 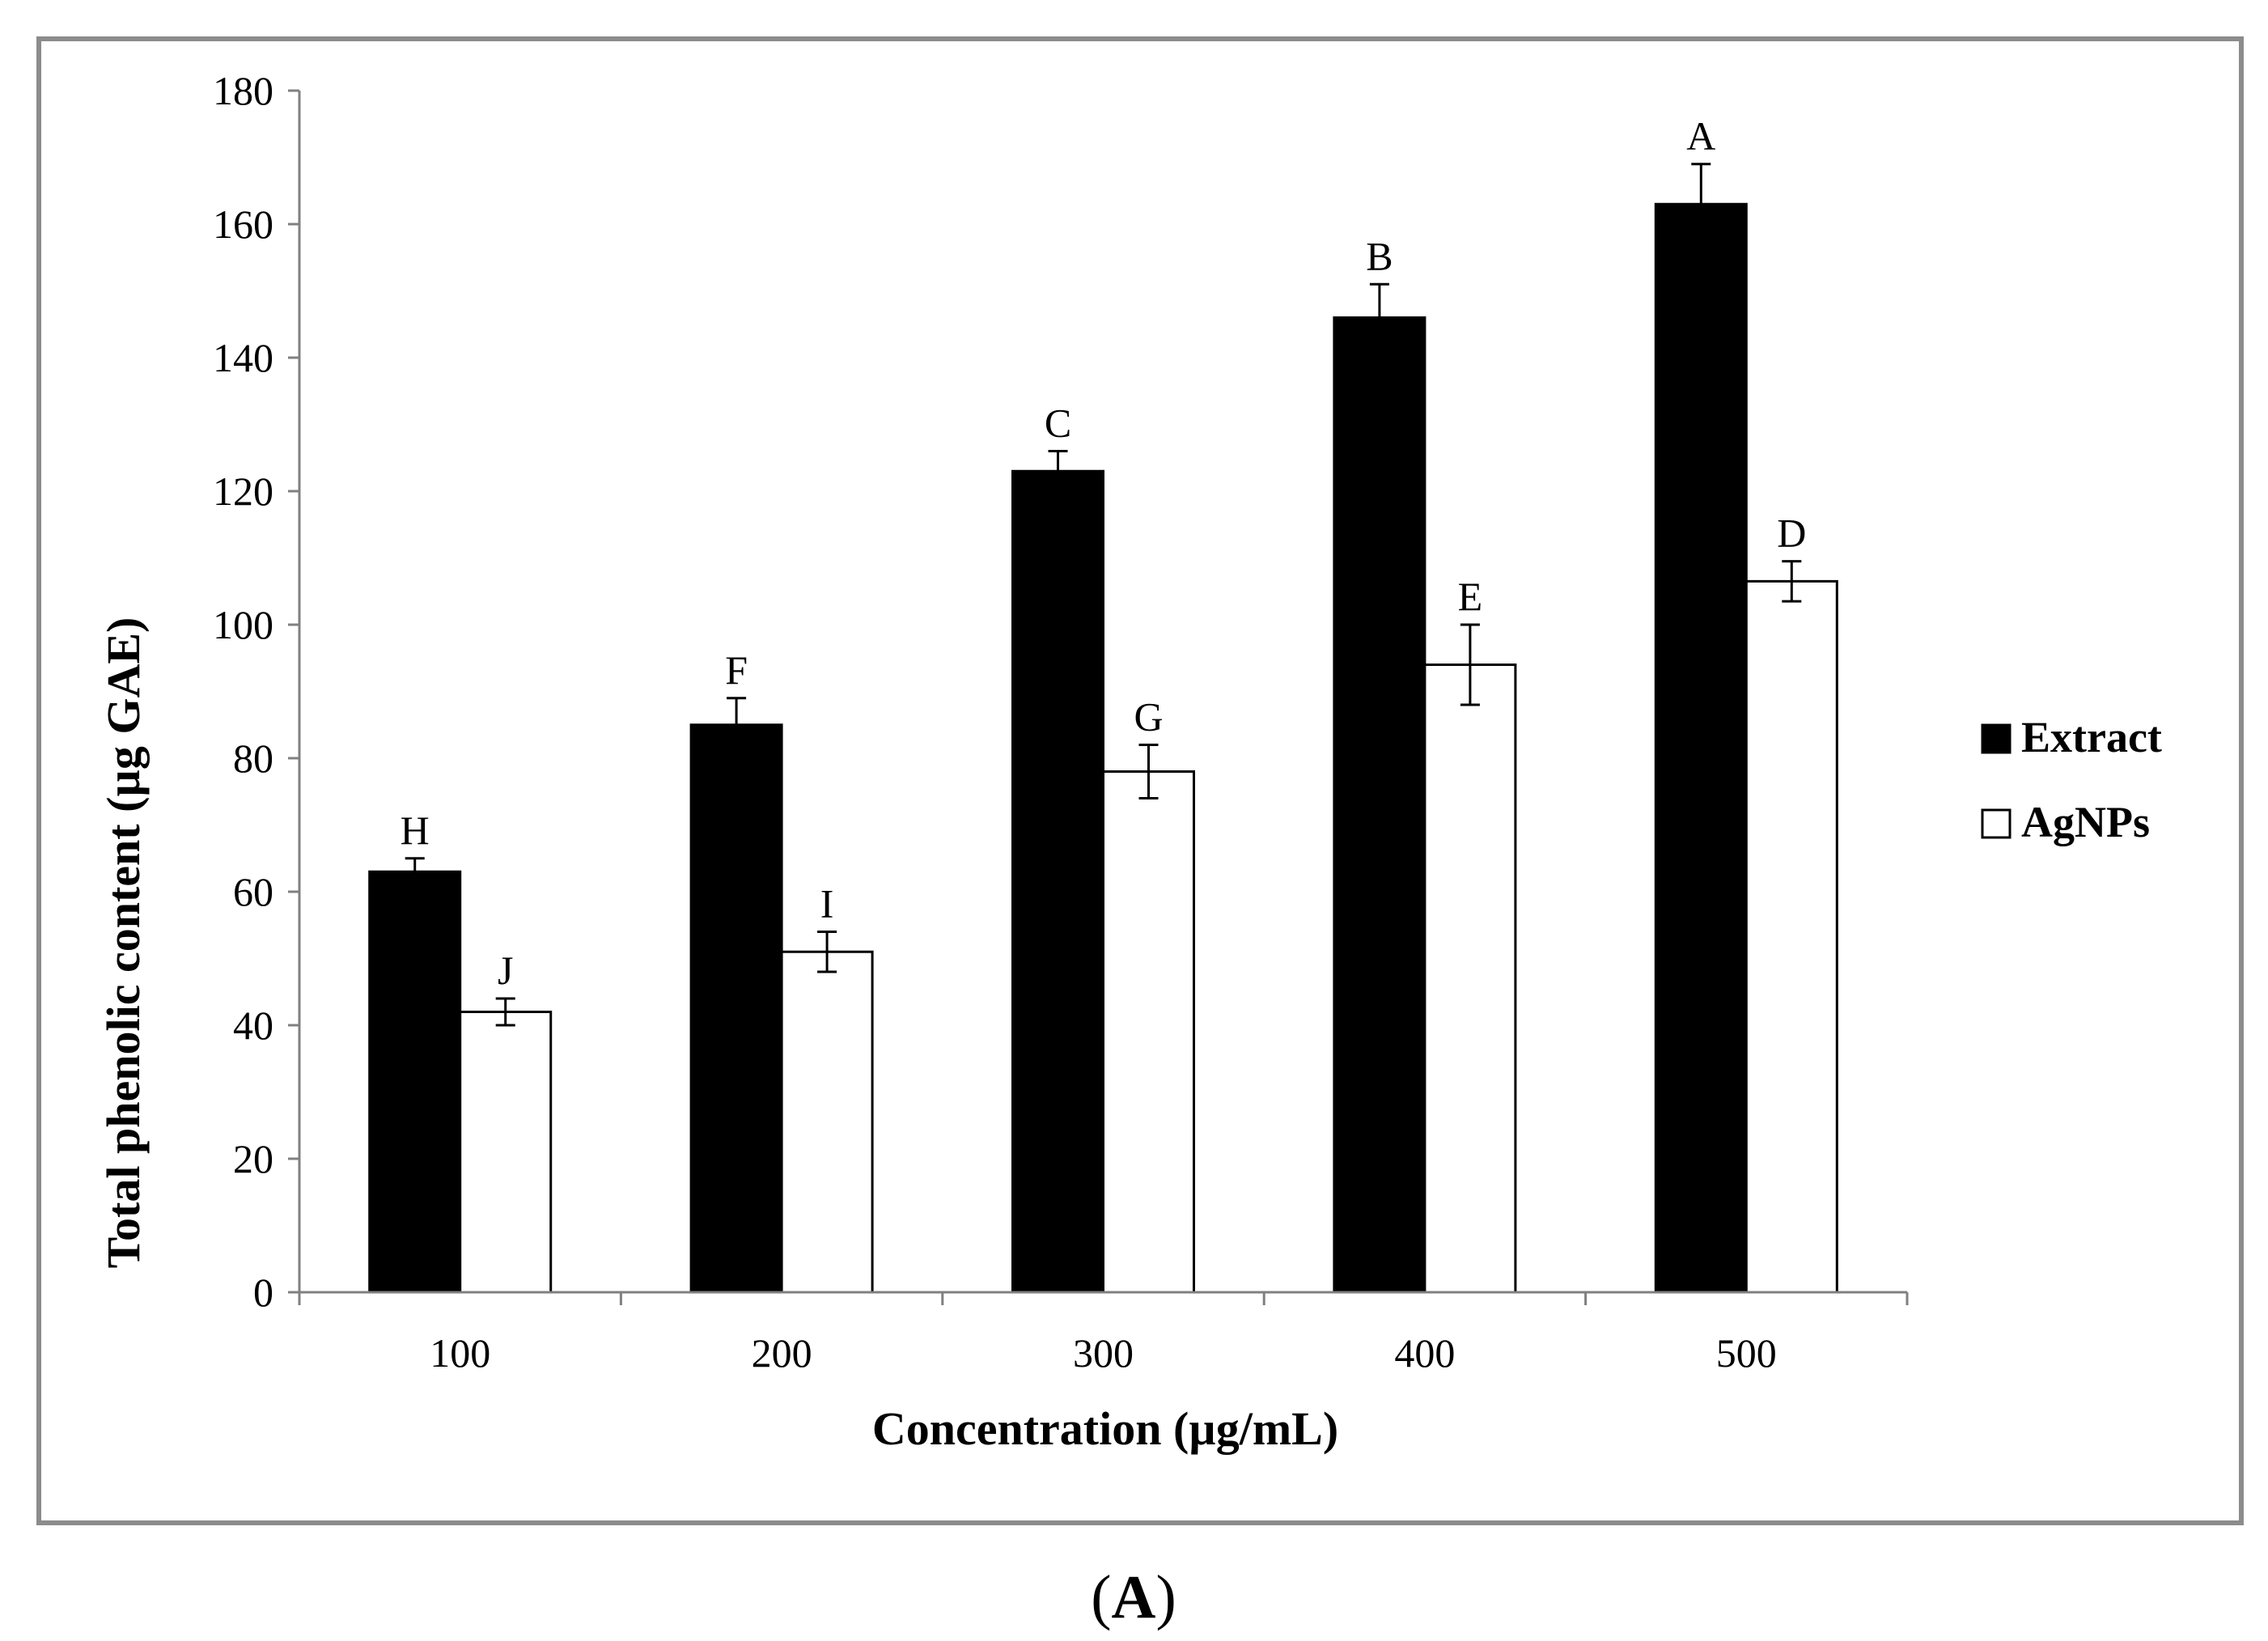 What do you see at coordinates (124, 943) in the screenshot?
I see `y-axis-title: Total phenolic content (µg GAE)` at bounding box center [124, 943].